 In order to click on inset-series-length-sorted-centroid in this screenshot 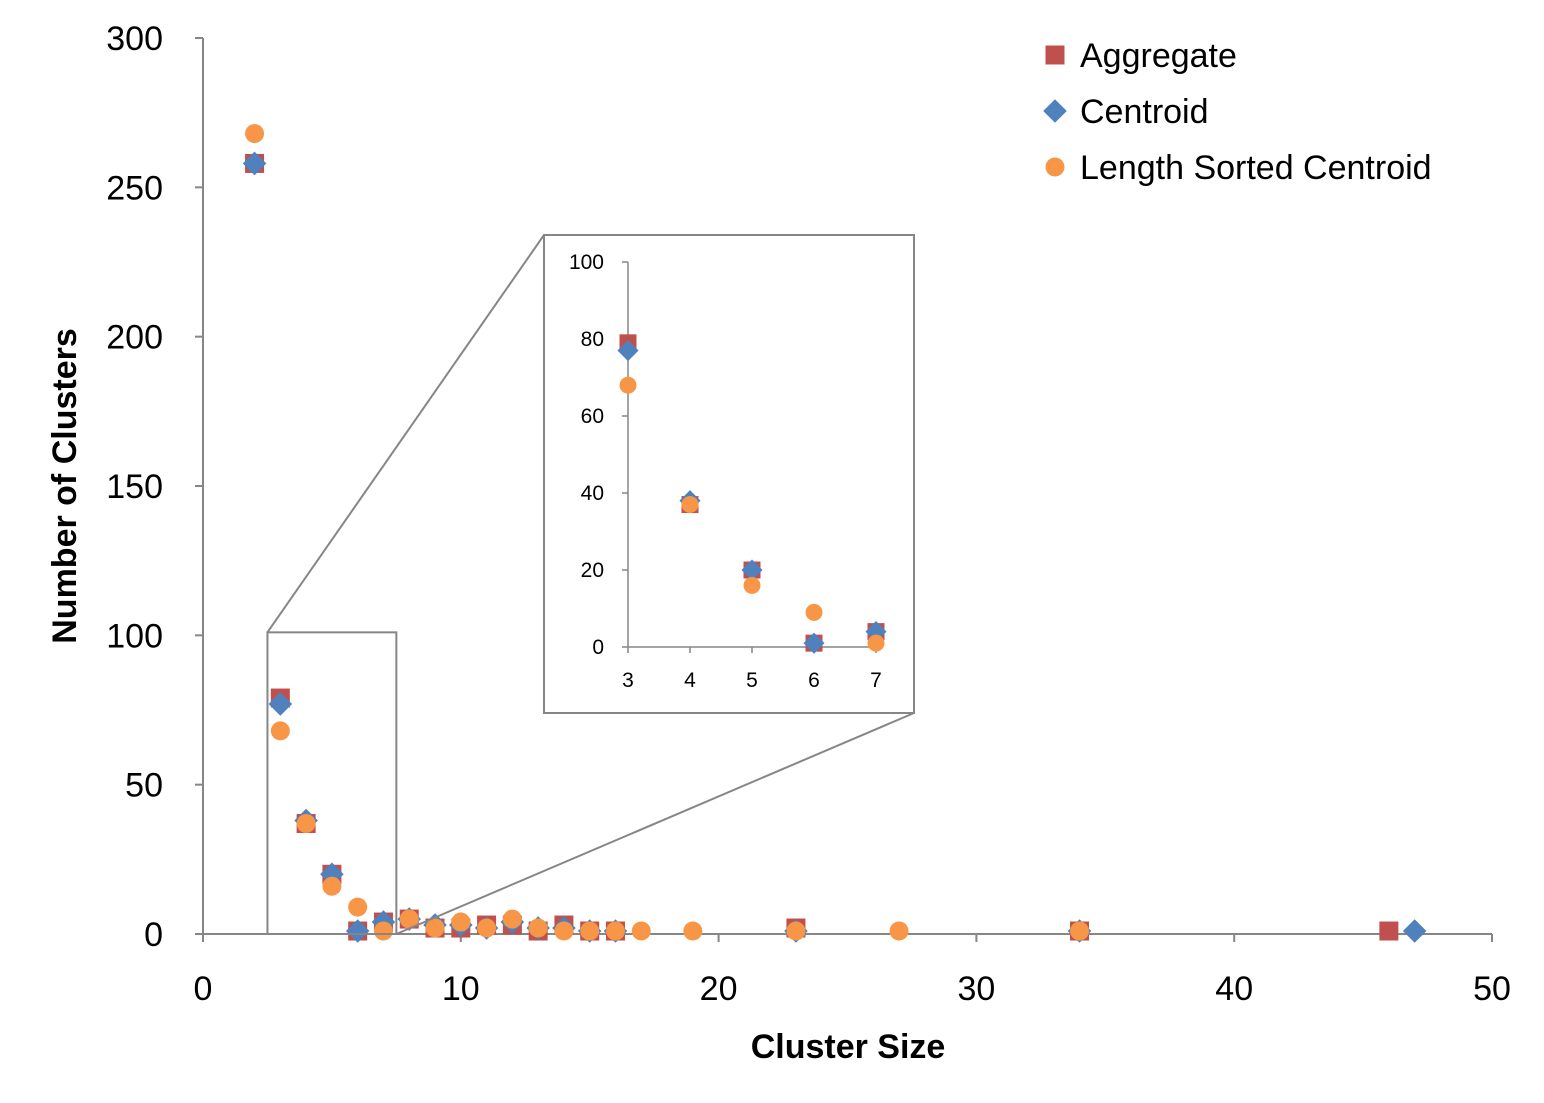, I will do `click(752, 514)`.